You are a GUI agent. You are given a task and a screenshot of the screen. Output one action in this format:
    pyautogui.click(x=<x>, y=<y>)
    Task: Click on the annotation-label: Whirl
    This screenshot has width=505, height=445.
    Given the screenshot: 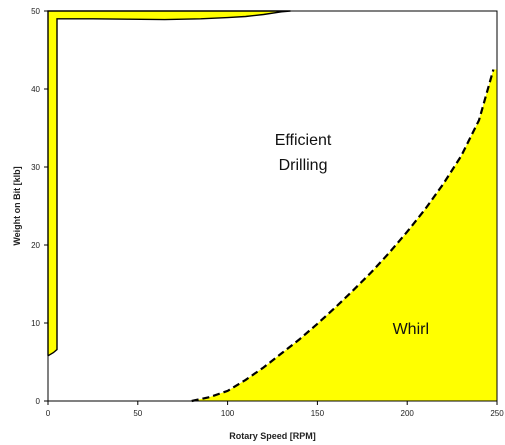 What is the action you would take?
    pyautogui.click(x=411, y=329)
    